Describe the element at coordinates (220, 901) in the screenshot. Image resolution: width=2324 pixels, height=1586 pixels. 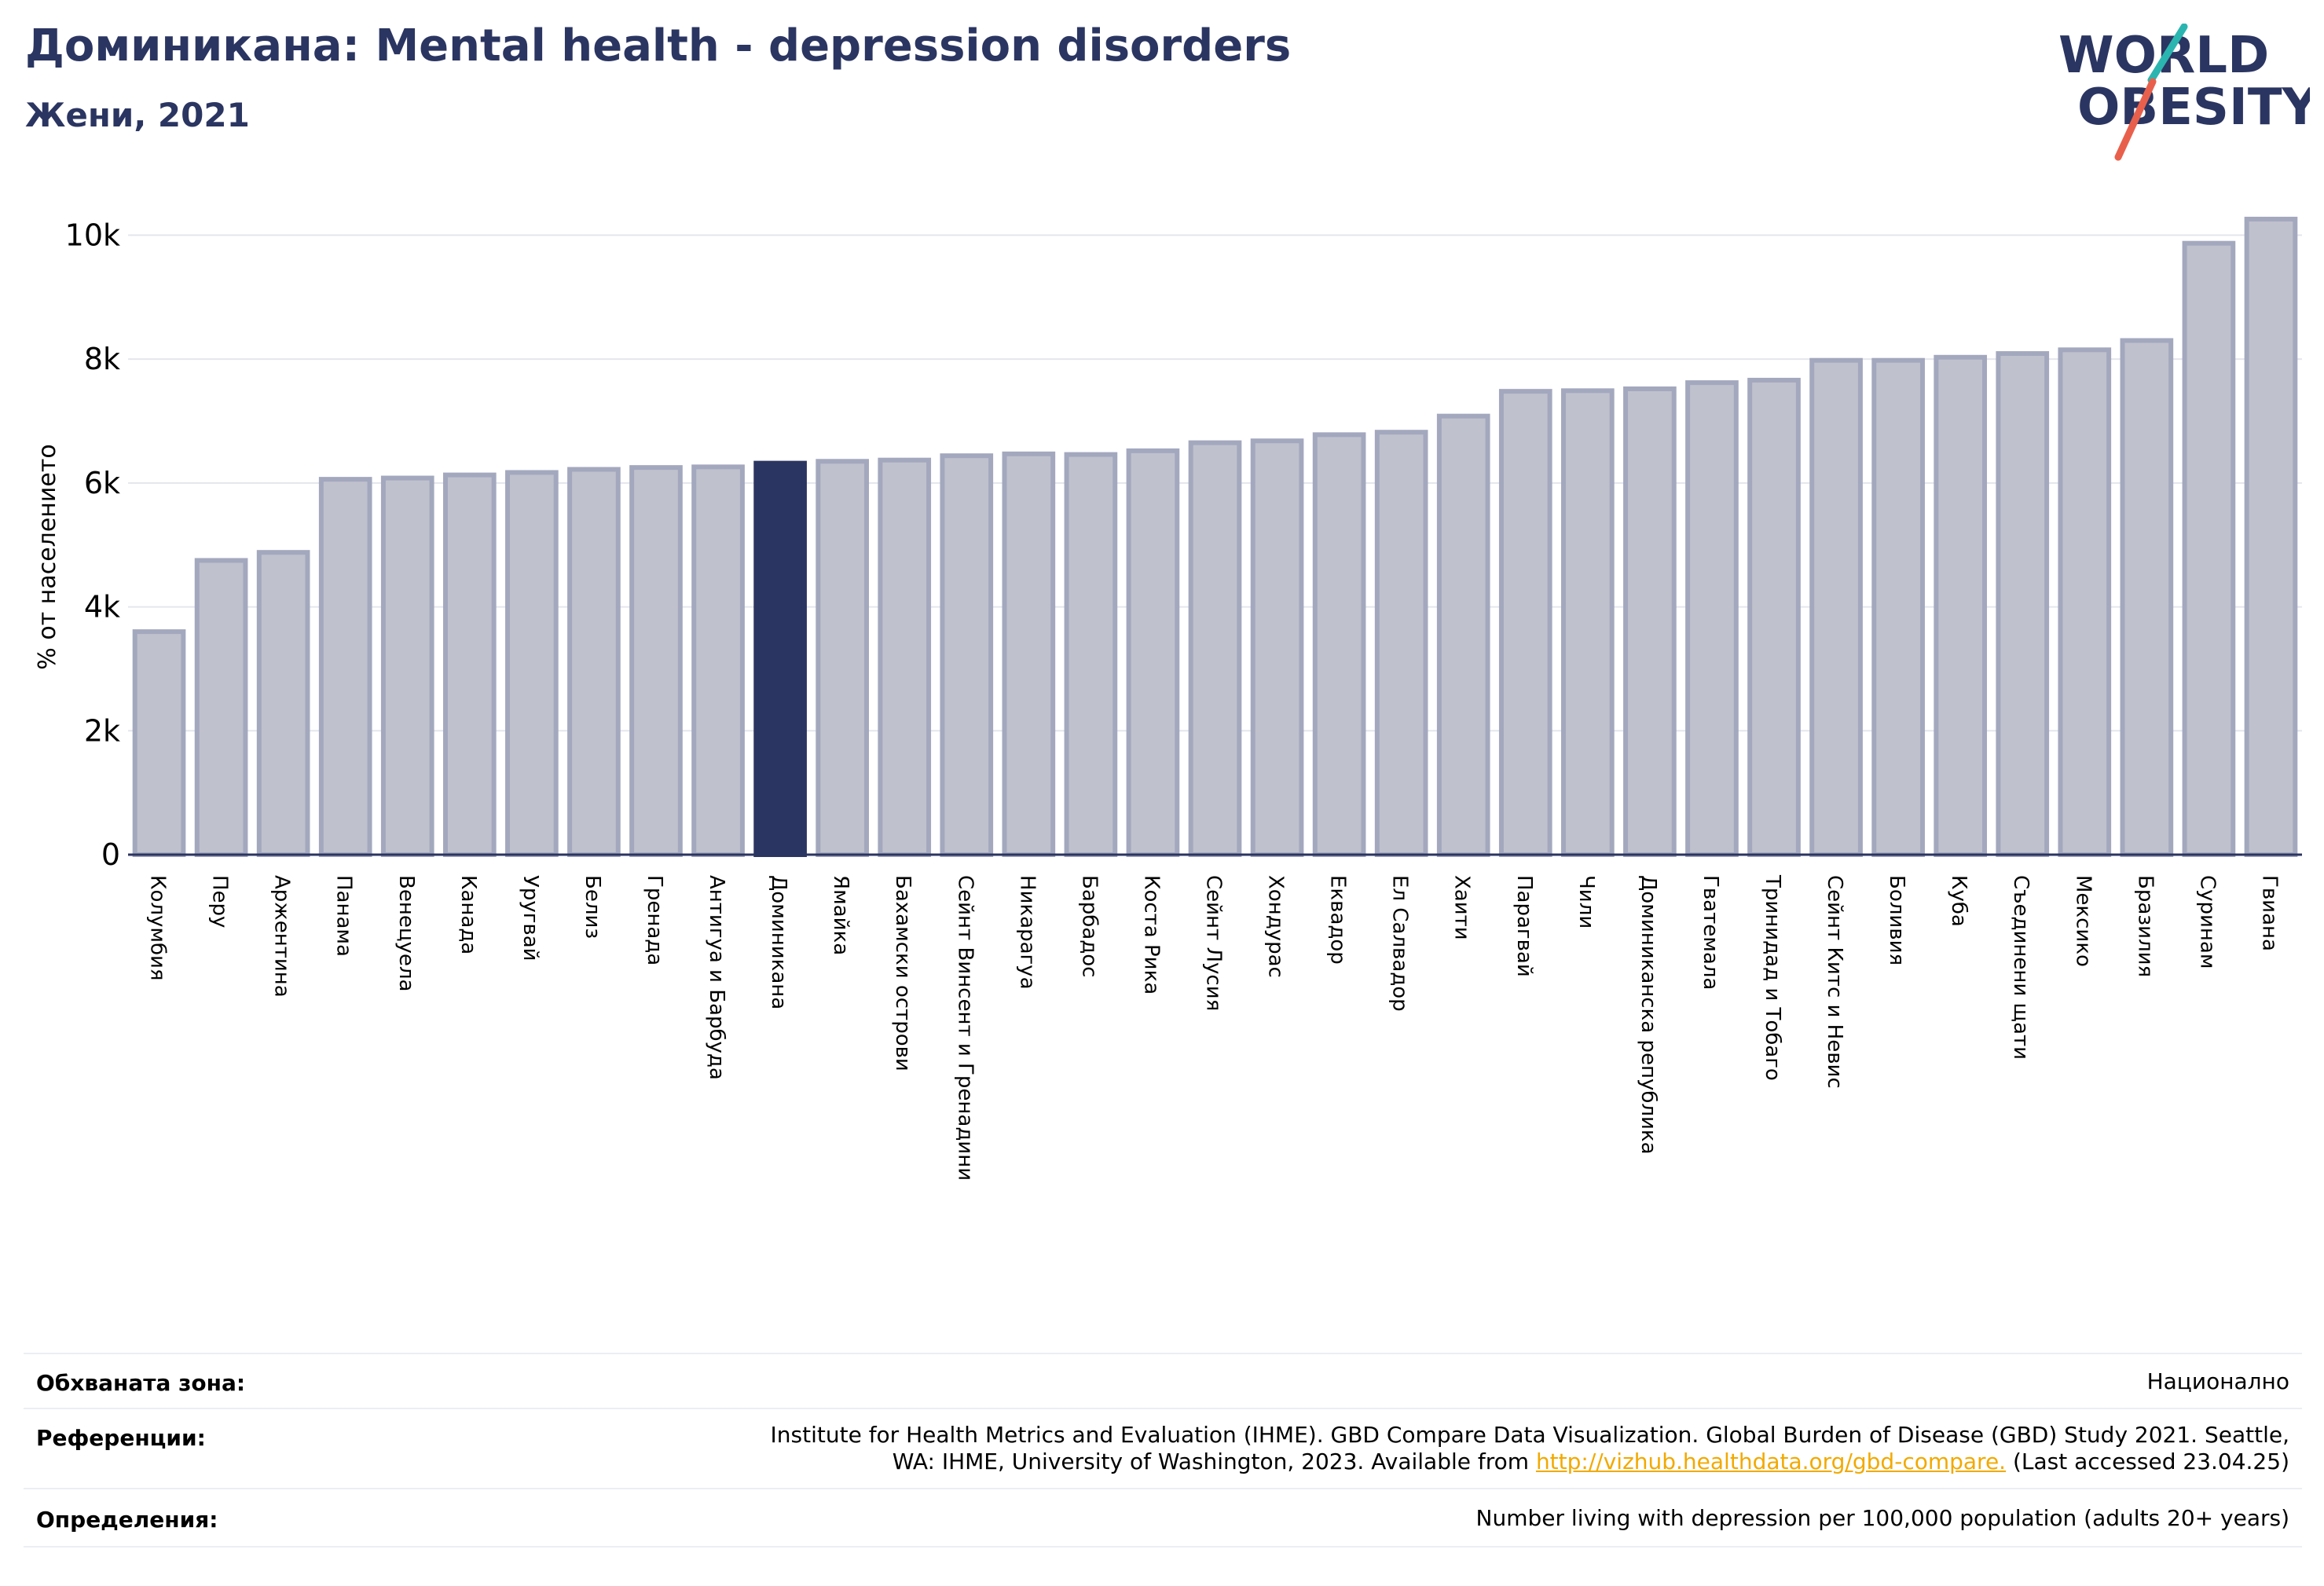
I see `x-tick-label: Перу` at that location.